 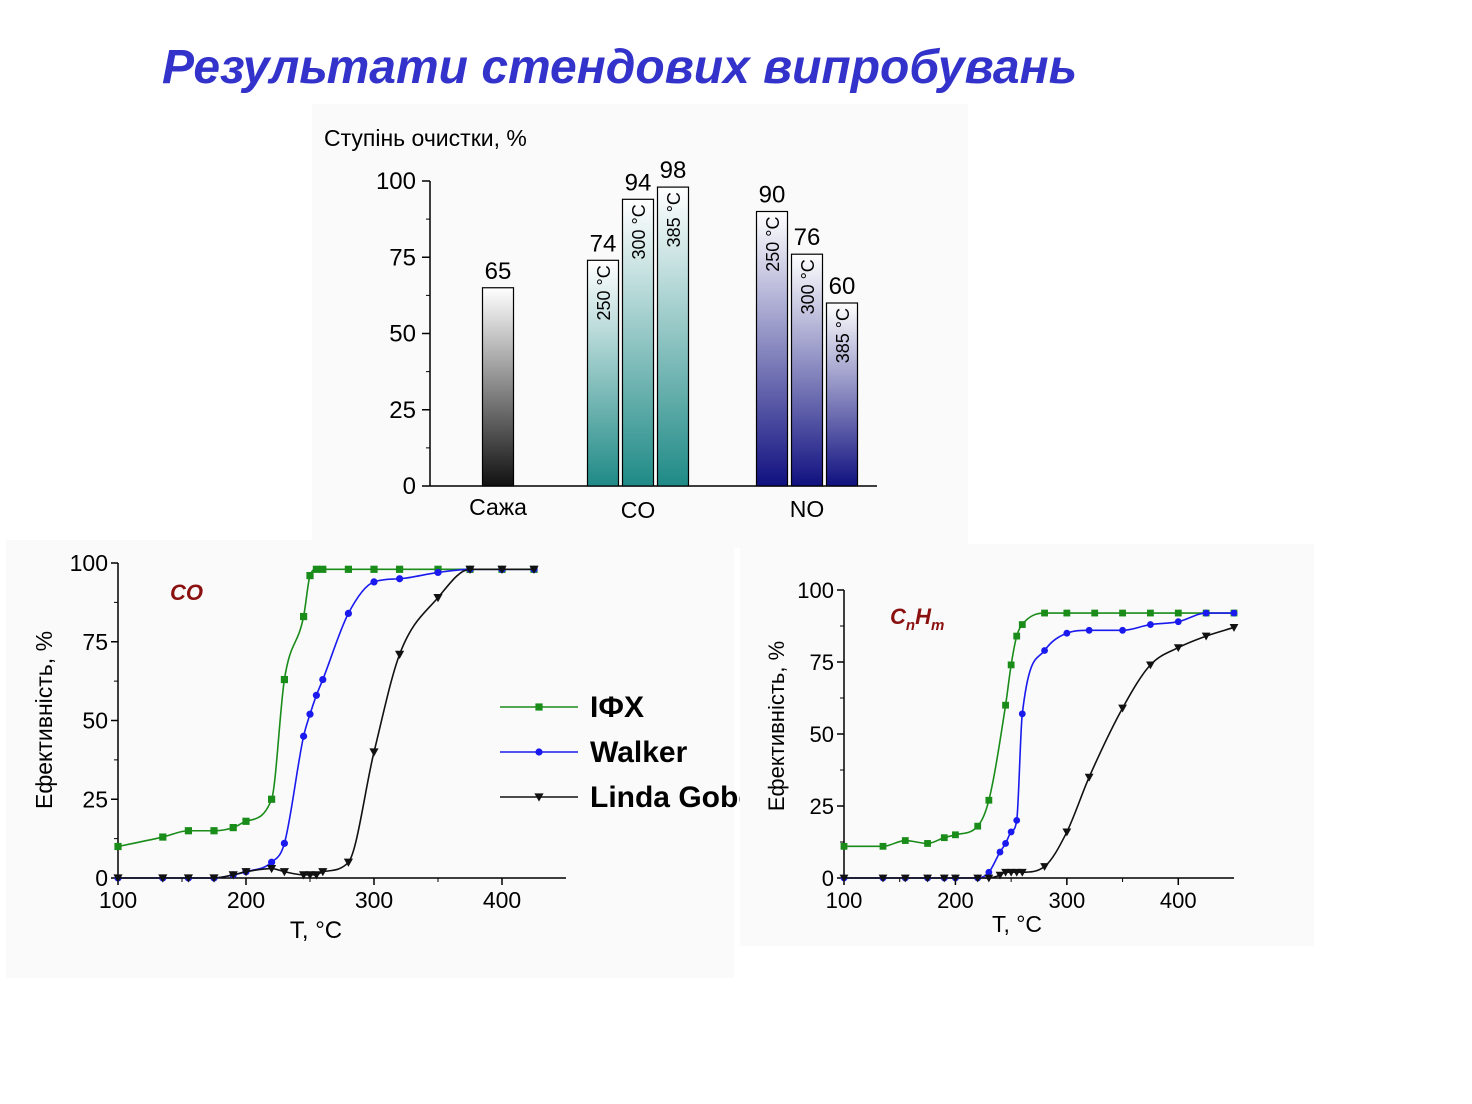 What do you see at coordinates (673, 170) in the screenshot?
I see `bar-value-label: 98` at bounding box center [673, 170].